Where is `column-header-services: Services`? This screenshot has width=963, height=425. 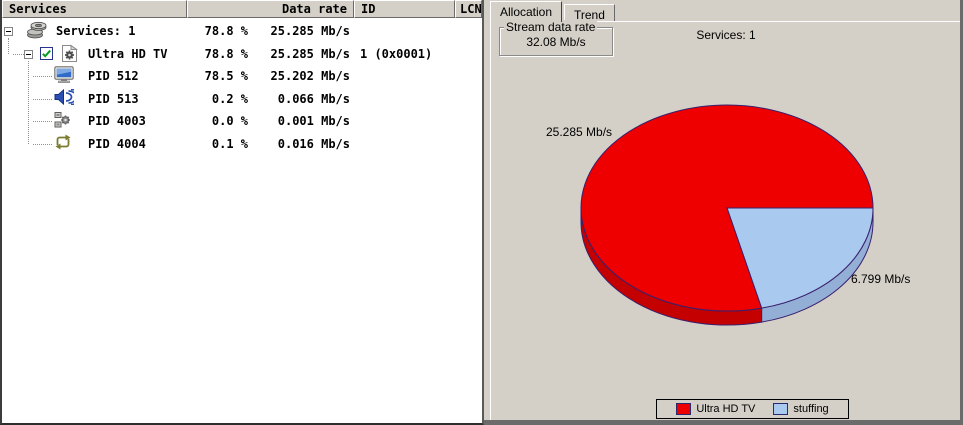 column-header-services: Services is located at coordinates (94, 9).